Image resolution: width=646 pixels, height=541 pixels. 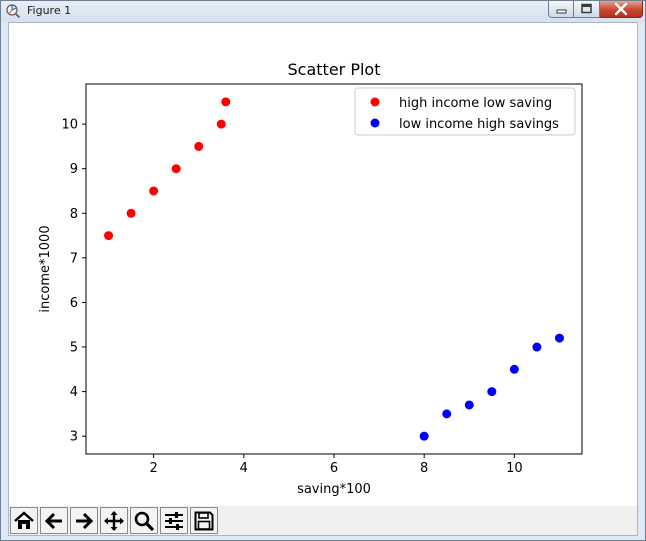 What do you see at coordinates (49, 10) in the screenshot?
I see `window-title: Figure 1` at bounding box center [49, 10].